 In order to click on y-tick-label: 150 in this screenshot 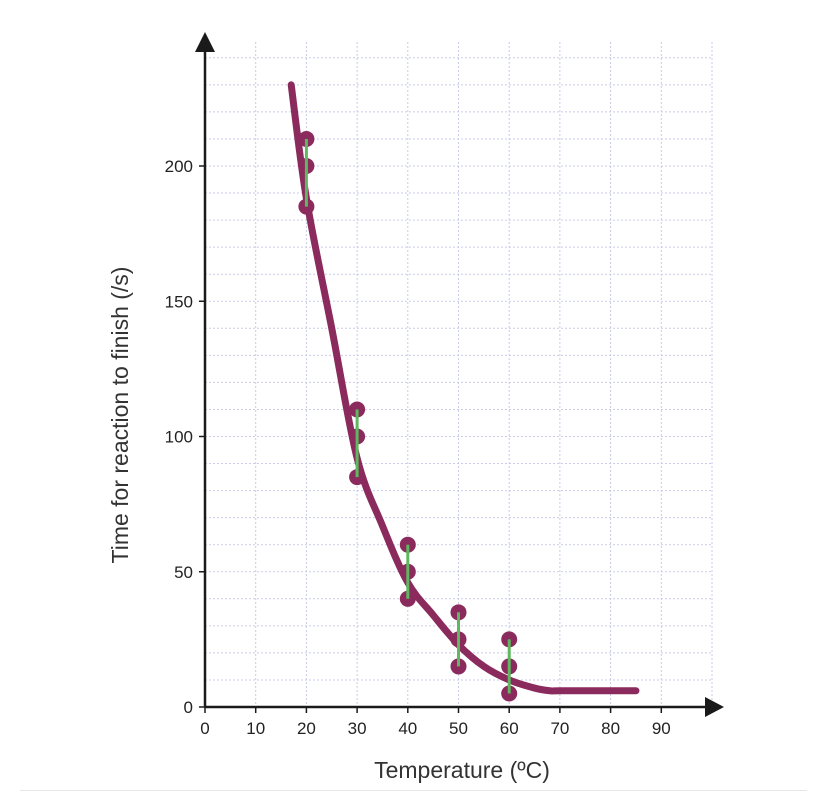, I will do `click(179, 301)`.